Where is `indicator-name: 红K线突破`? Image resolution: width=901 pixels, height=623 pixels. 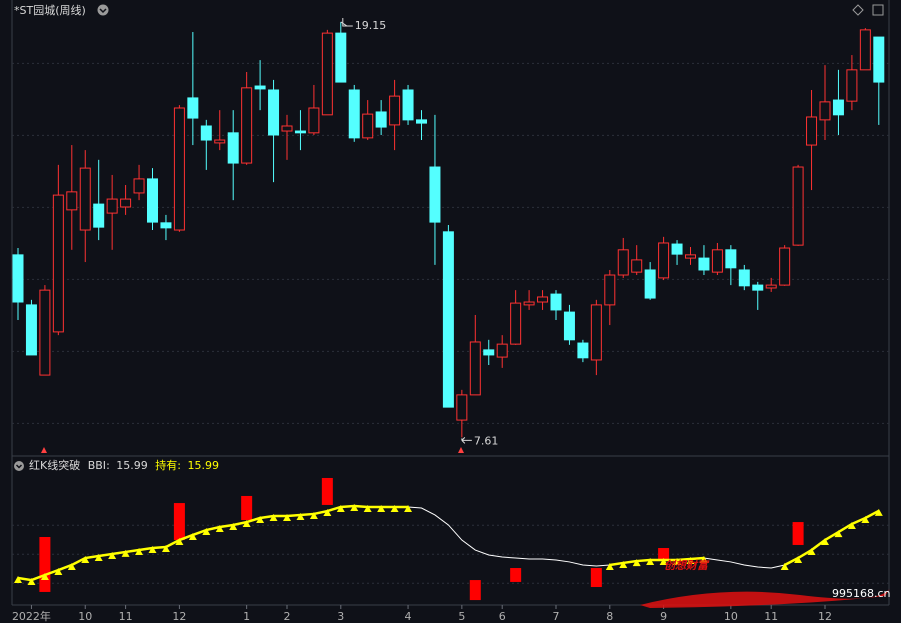 indicator-name: 红K线突破 is located at coordinates (54, 465).